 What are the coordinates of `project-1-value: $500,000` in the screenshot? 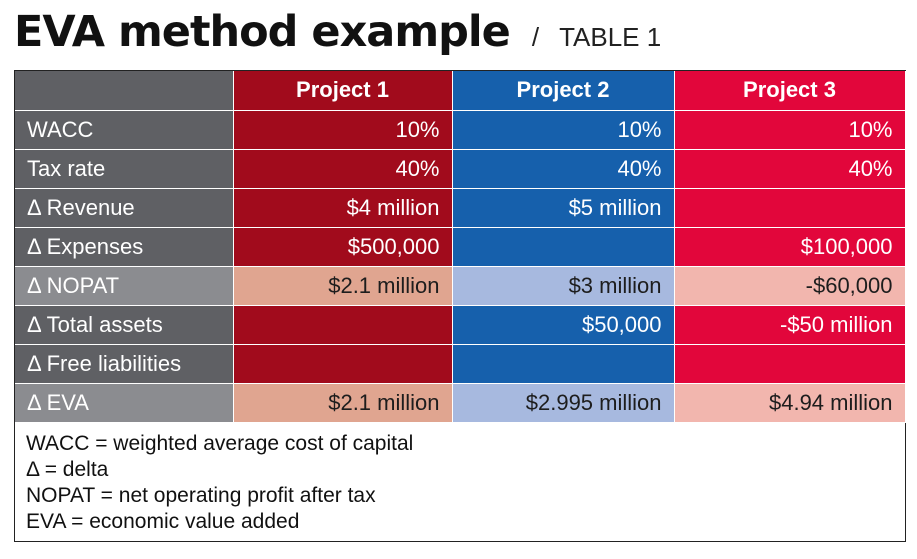 It's located at (343, 247).